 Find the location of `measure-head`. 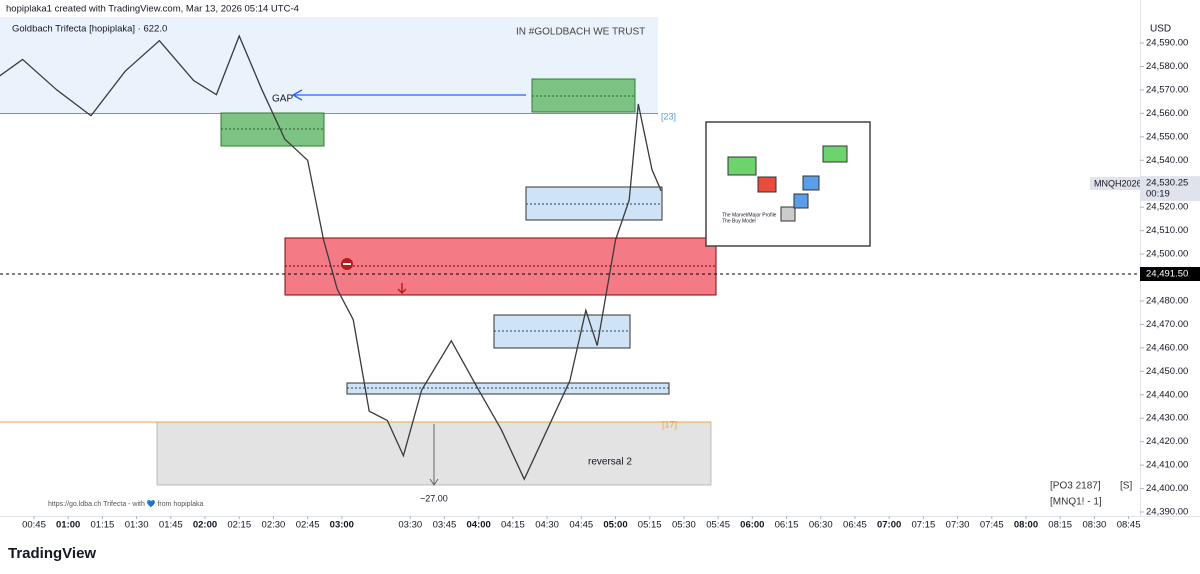

measure-head is located at coordinates (434, 482).